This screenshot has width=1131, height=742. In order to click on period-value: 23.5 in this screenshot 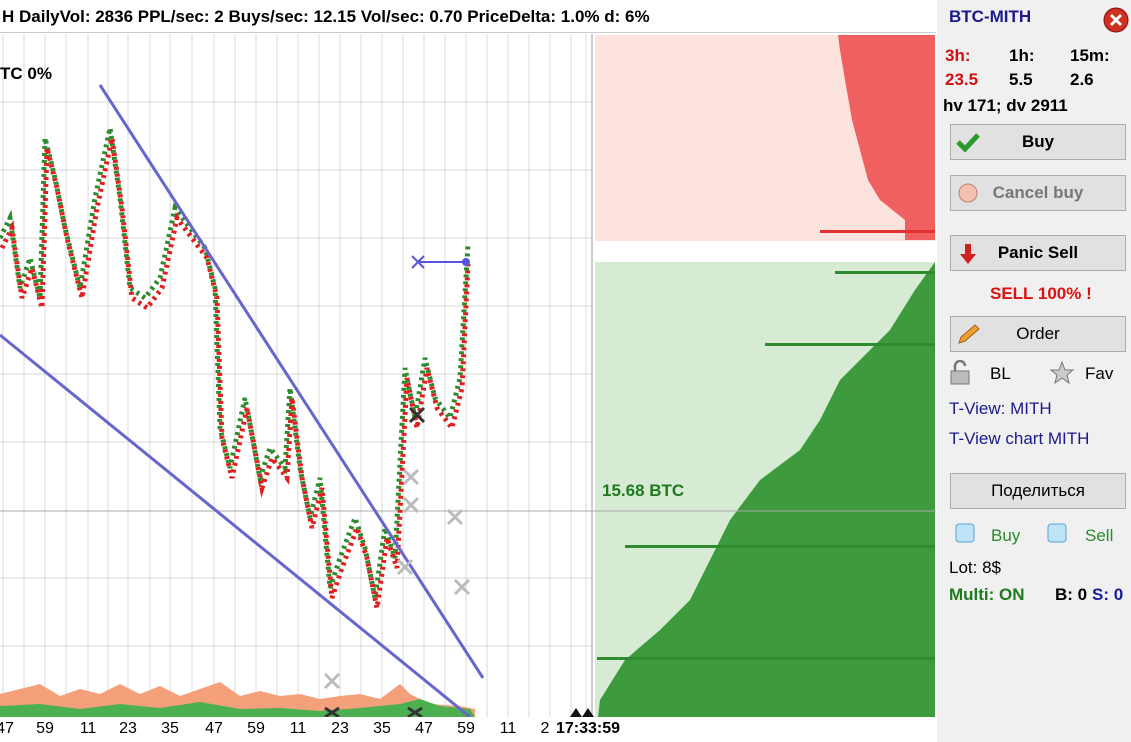, I will do `click(962, 79)`.